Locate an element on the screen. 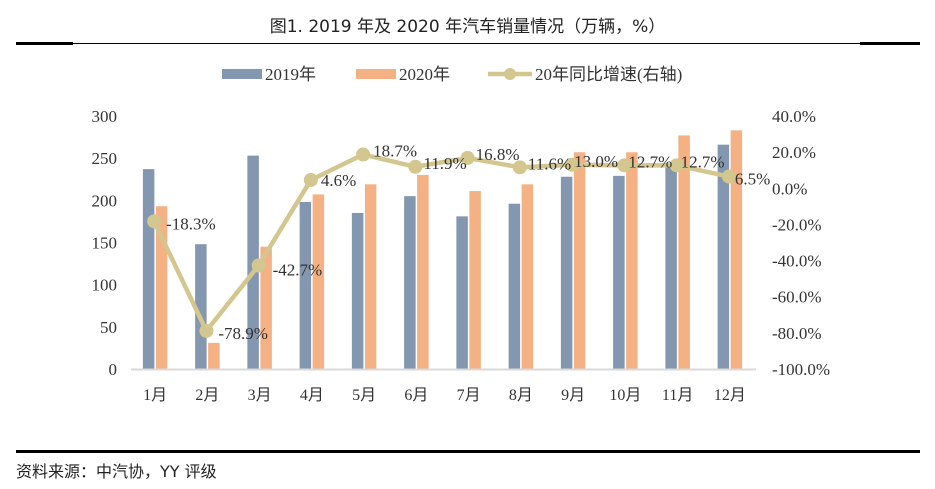  legend-swatch-2019 is located at coordinates (242, 74).